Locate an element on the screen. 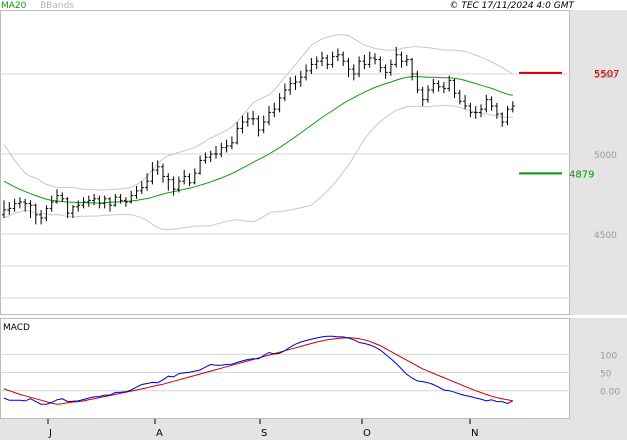 The height and width of the screenshot is (440, 627). macd-series is located at coordinates (258, 370).